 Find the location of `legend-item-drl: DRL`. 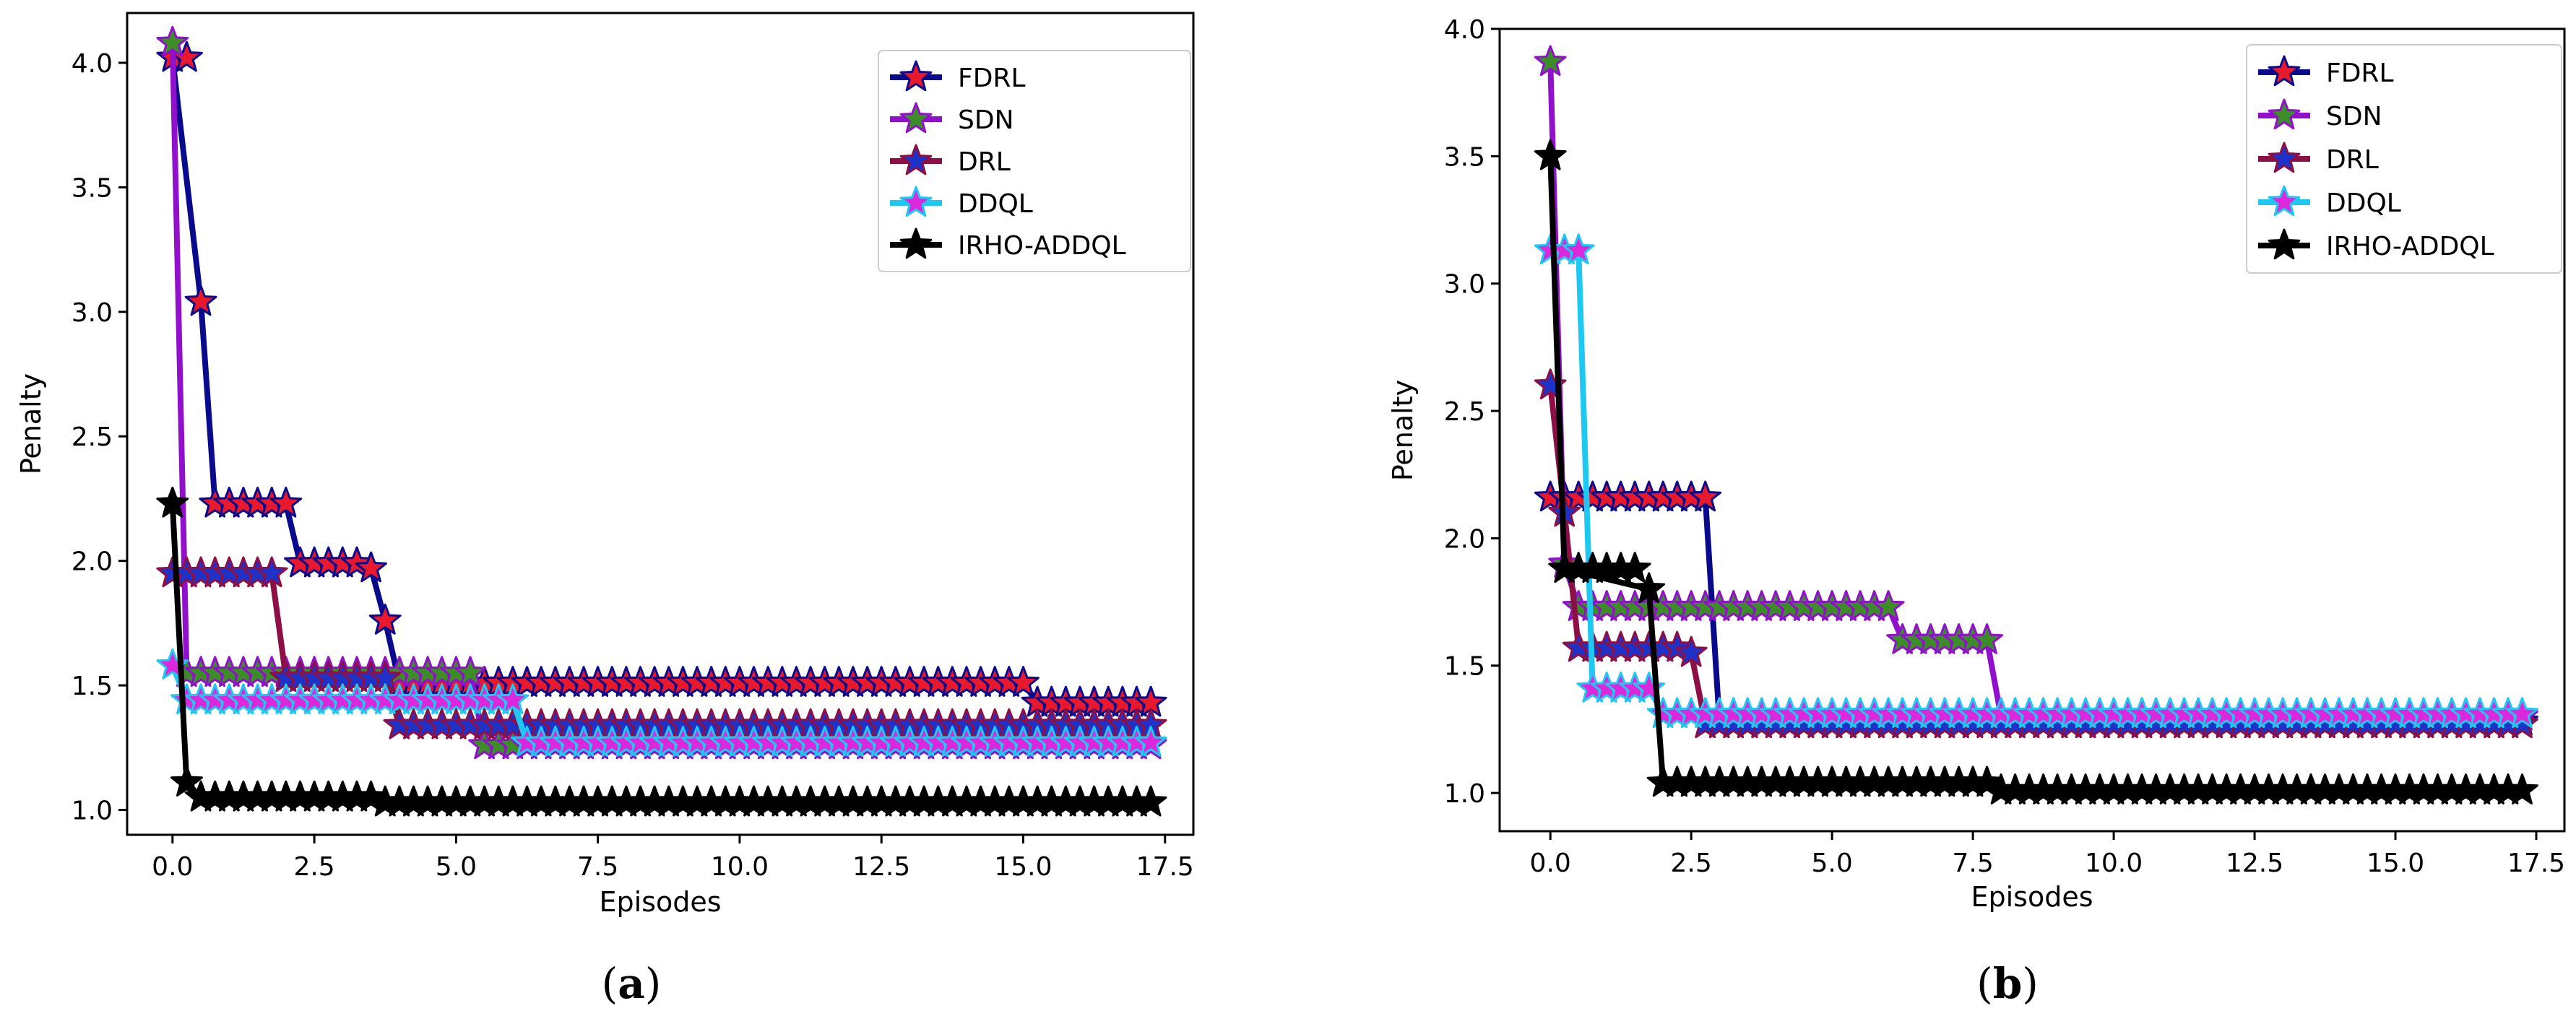

legend-item-drl: DRL is located at coordinates (950, 160).